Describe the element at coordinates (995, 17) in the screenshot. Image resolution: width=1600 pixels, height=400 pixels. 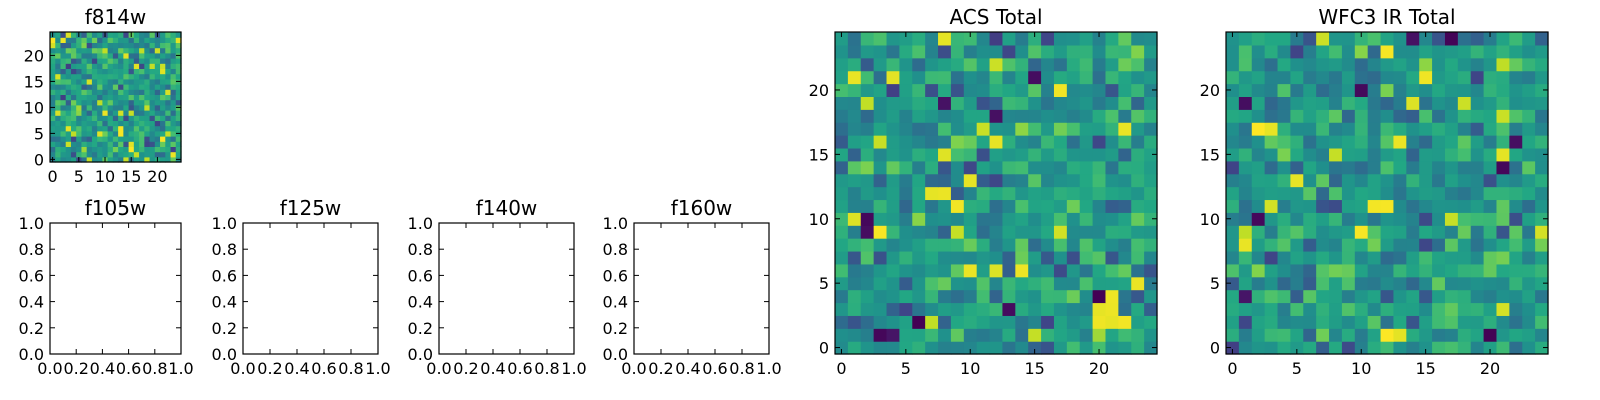
I see `panel-title: ACS Total` at that location.